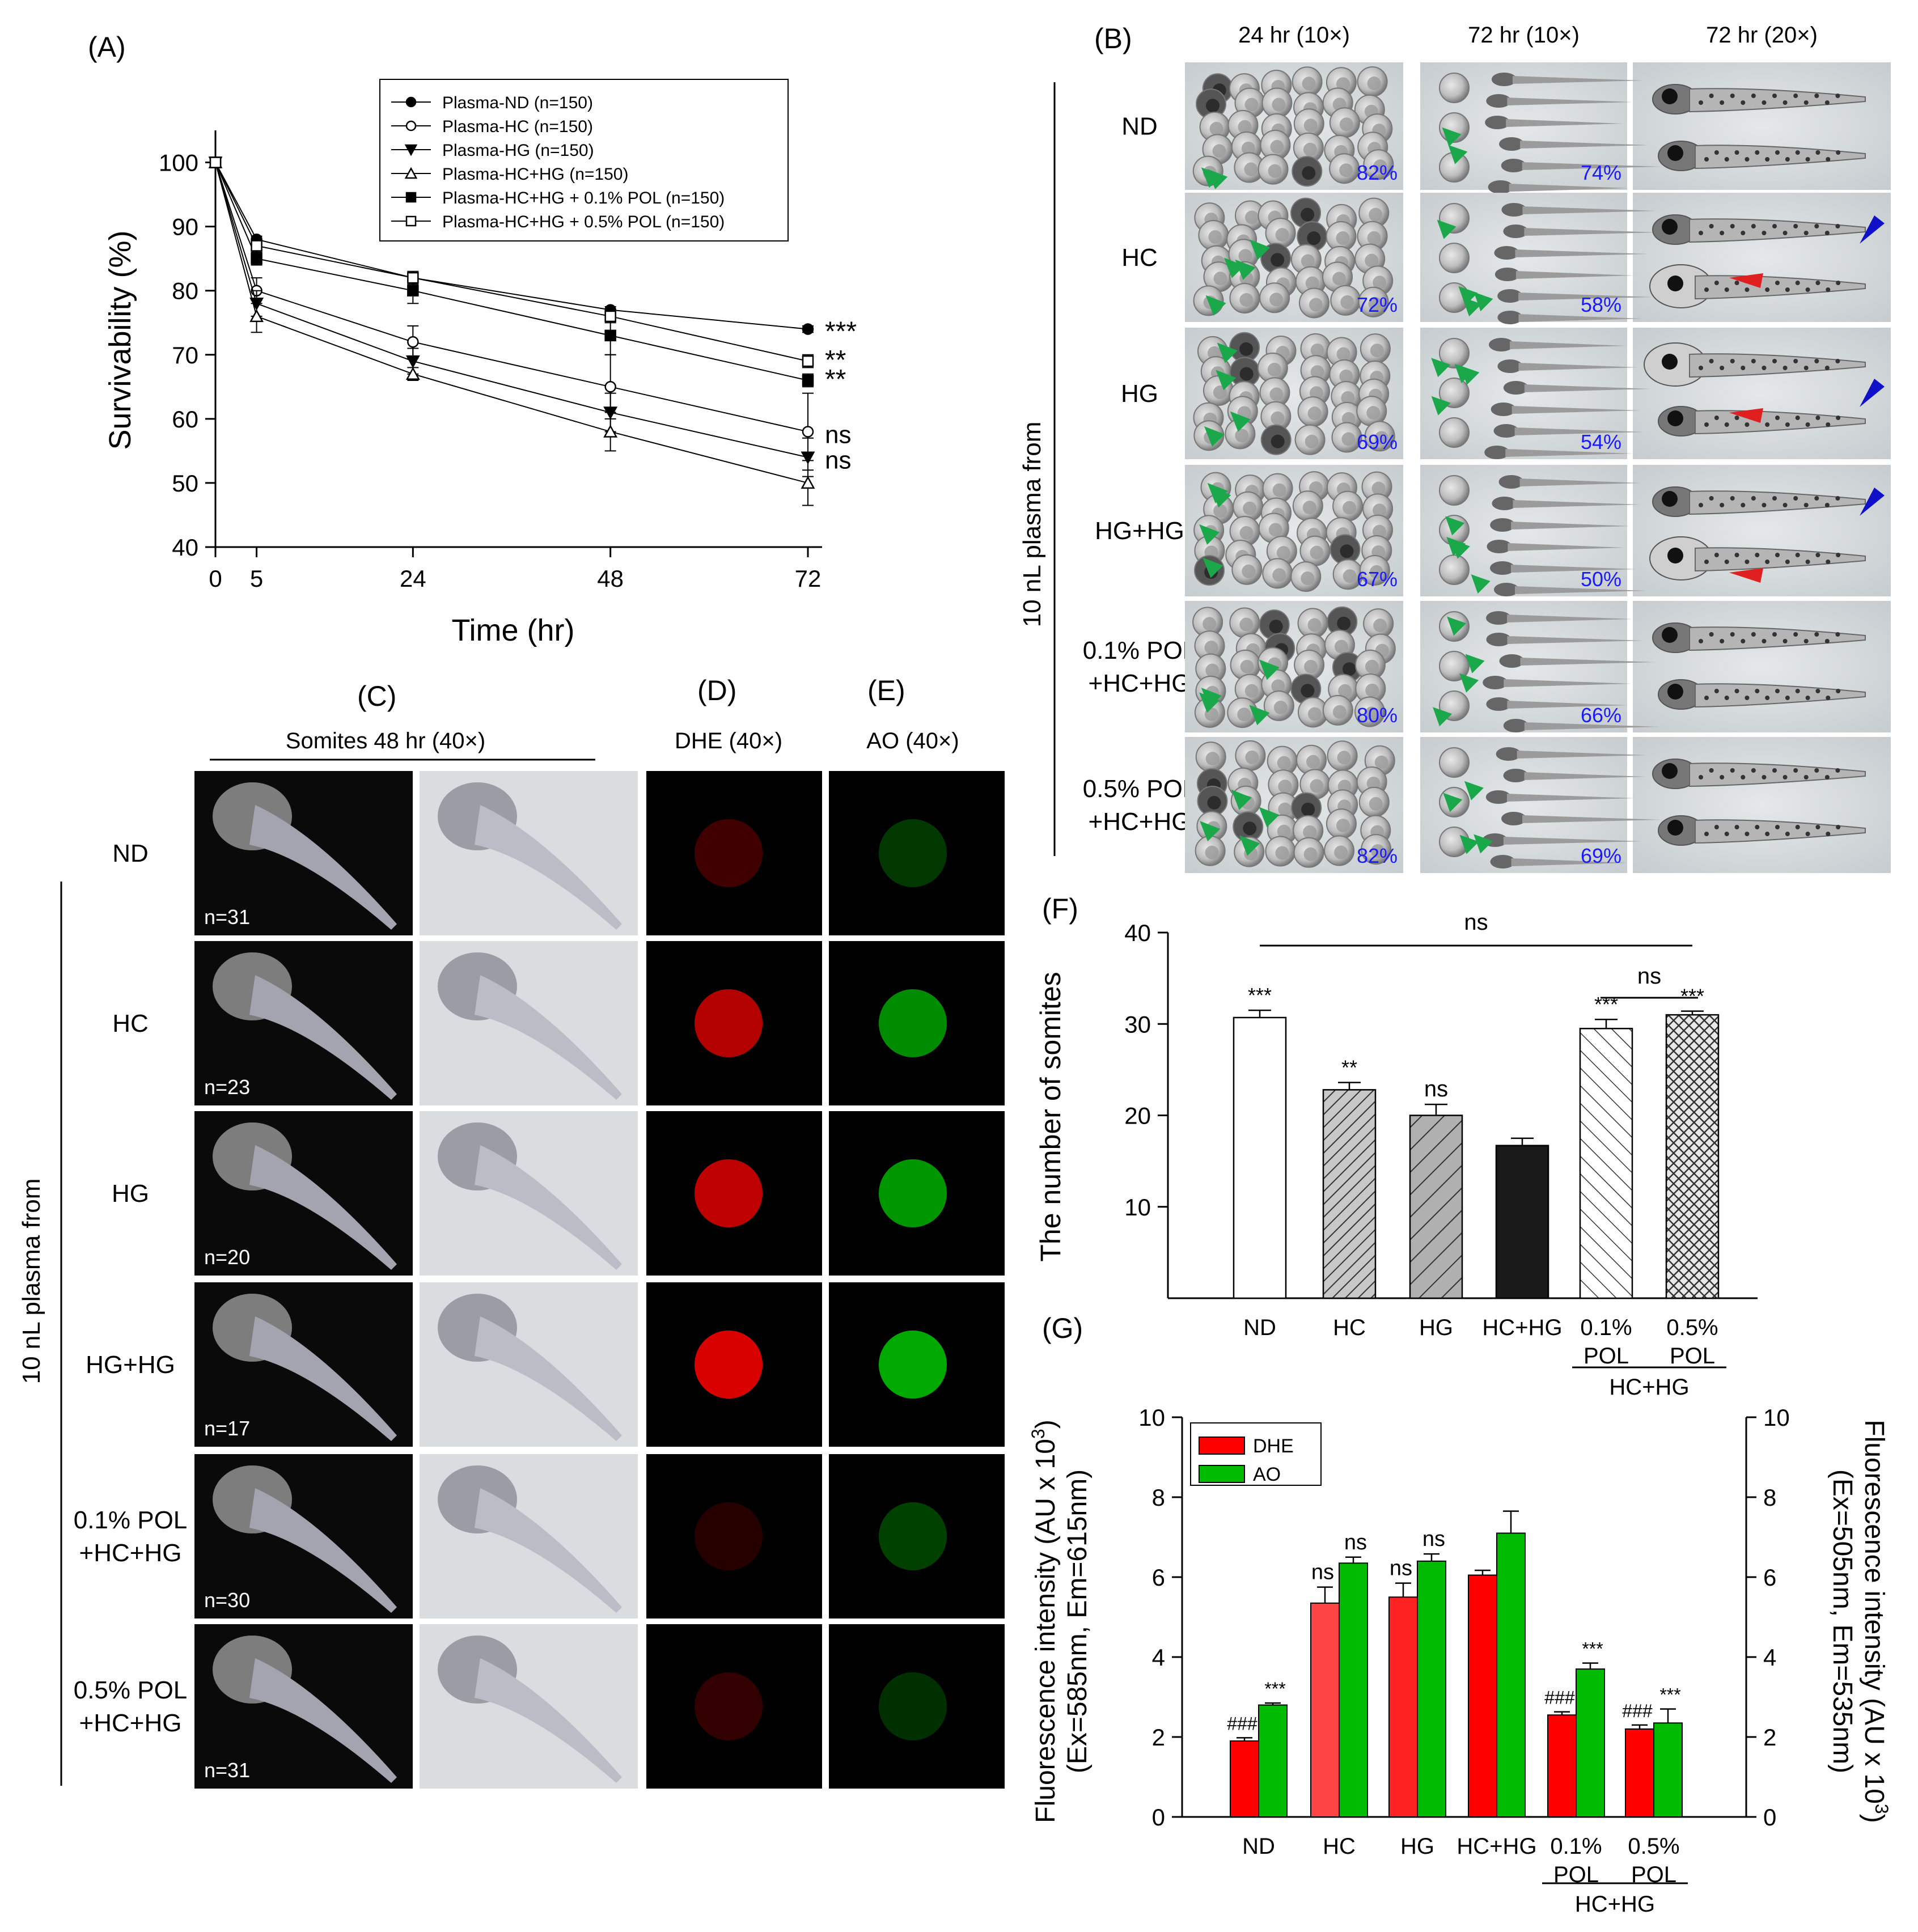  I want to click on significance-label: ***, so click(1260, 995).